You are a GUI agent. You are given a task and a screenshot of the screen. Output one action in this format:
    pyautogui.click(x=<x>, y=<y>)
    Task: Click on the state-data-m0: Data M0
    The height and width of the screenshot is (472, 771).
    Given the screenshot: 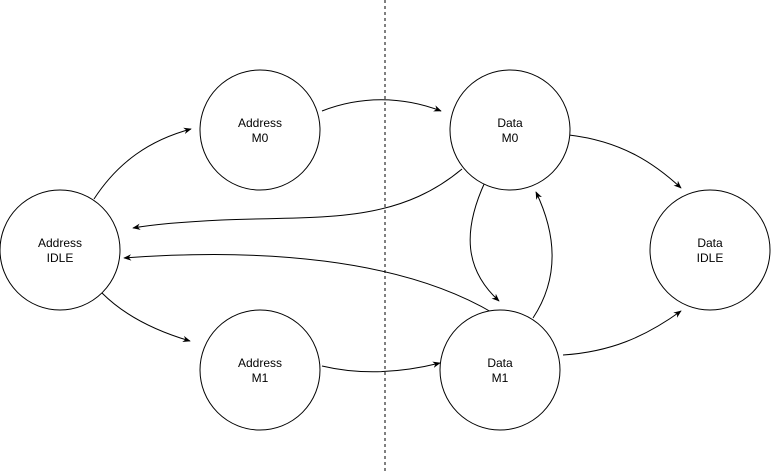 What is the action you would take?
    pyautogui.click(x=510, y=130)
    